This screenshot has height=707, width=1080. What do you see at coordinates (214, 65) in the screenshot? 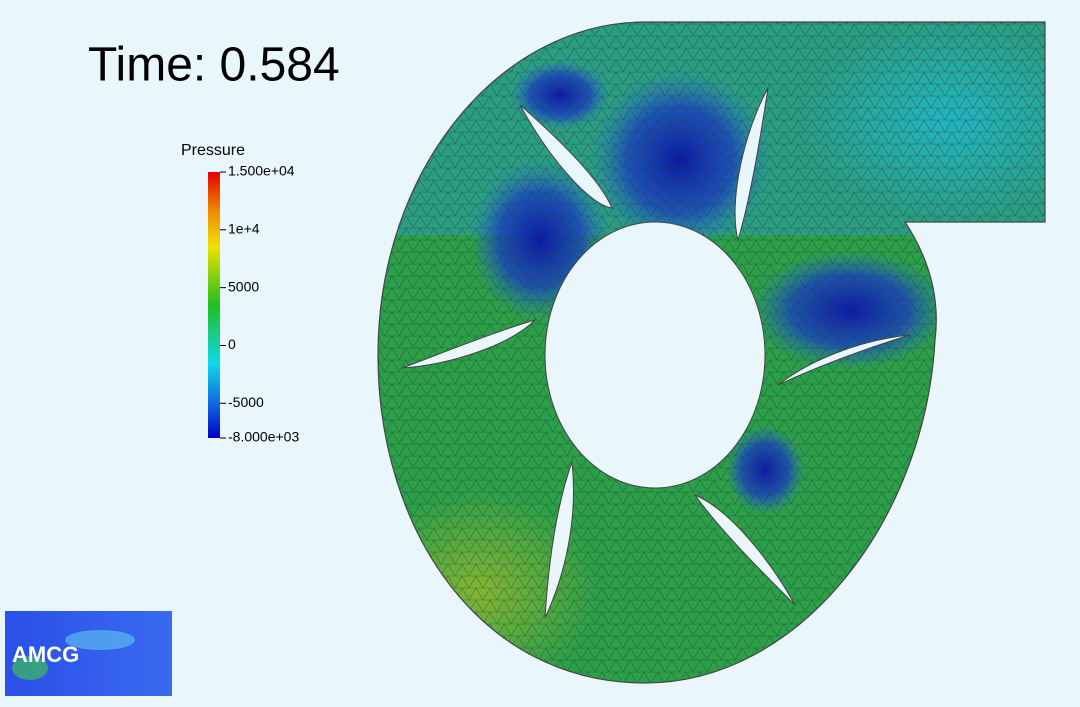
I see `time-label: Time: 0.584` at bounding box center [214, 65].